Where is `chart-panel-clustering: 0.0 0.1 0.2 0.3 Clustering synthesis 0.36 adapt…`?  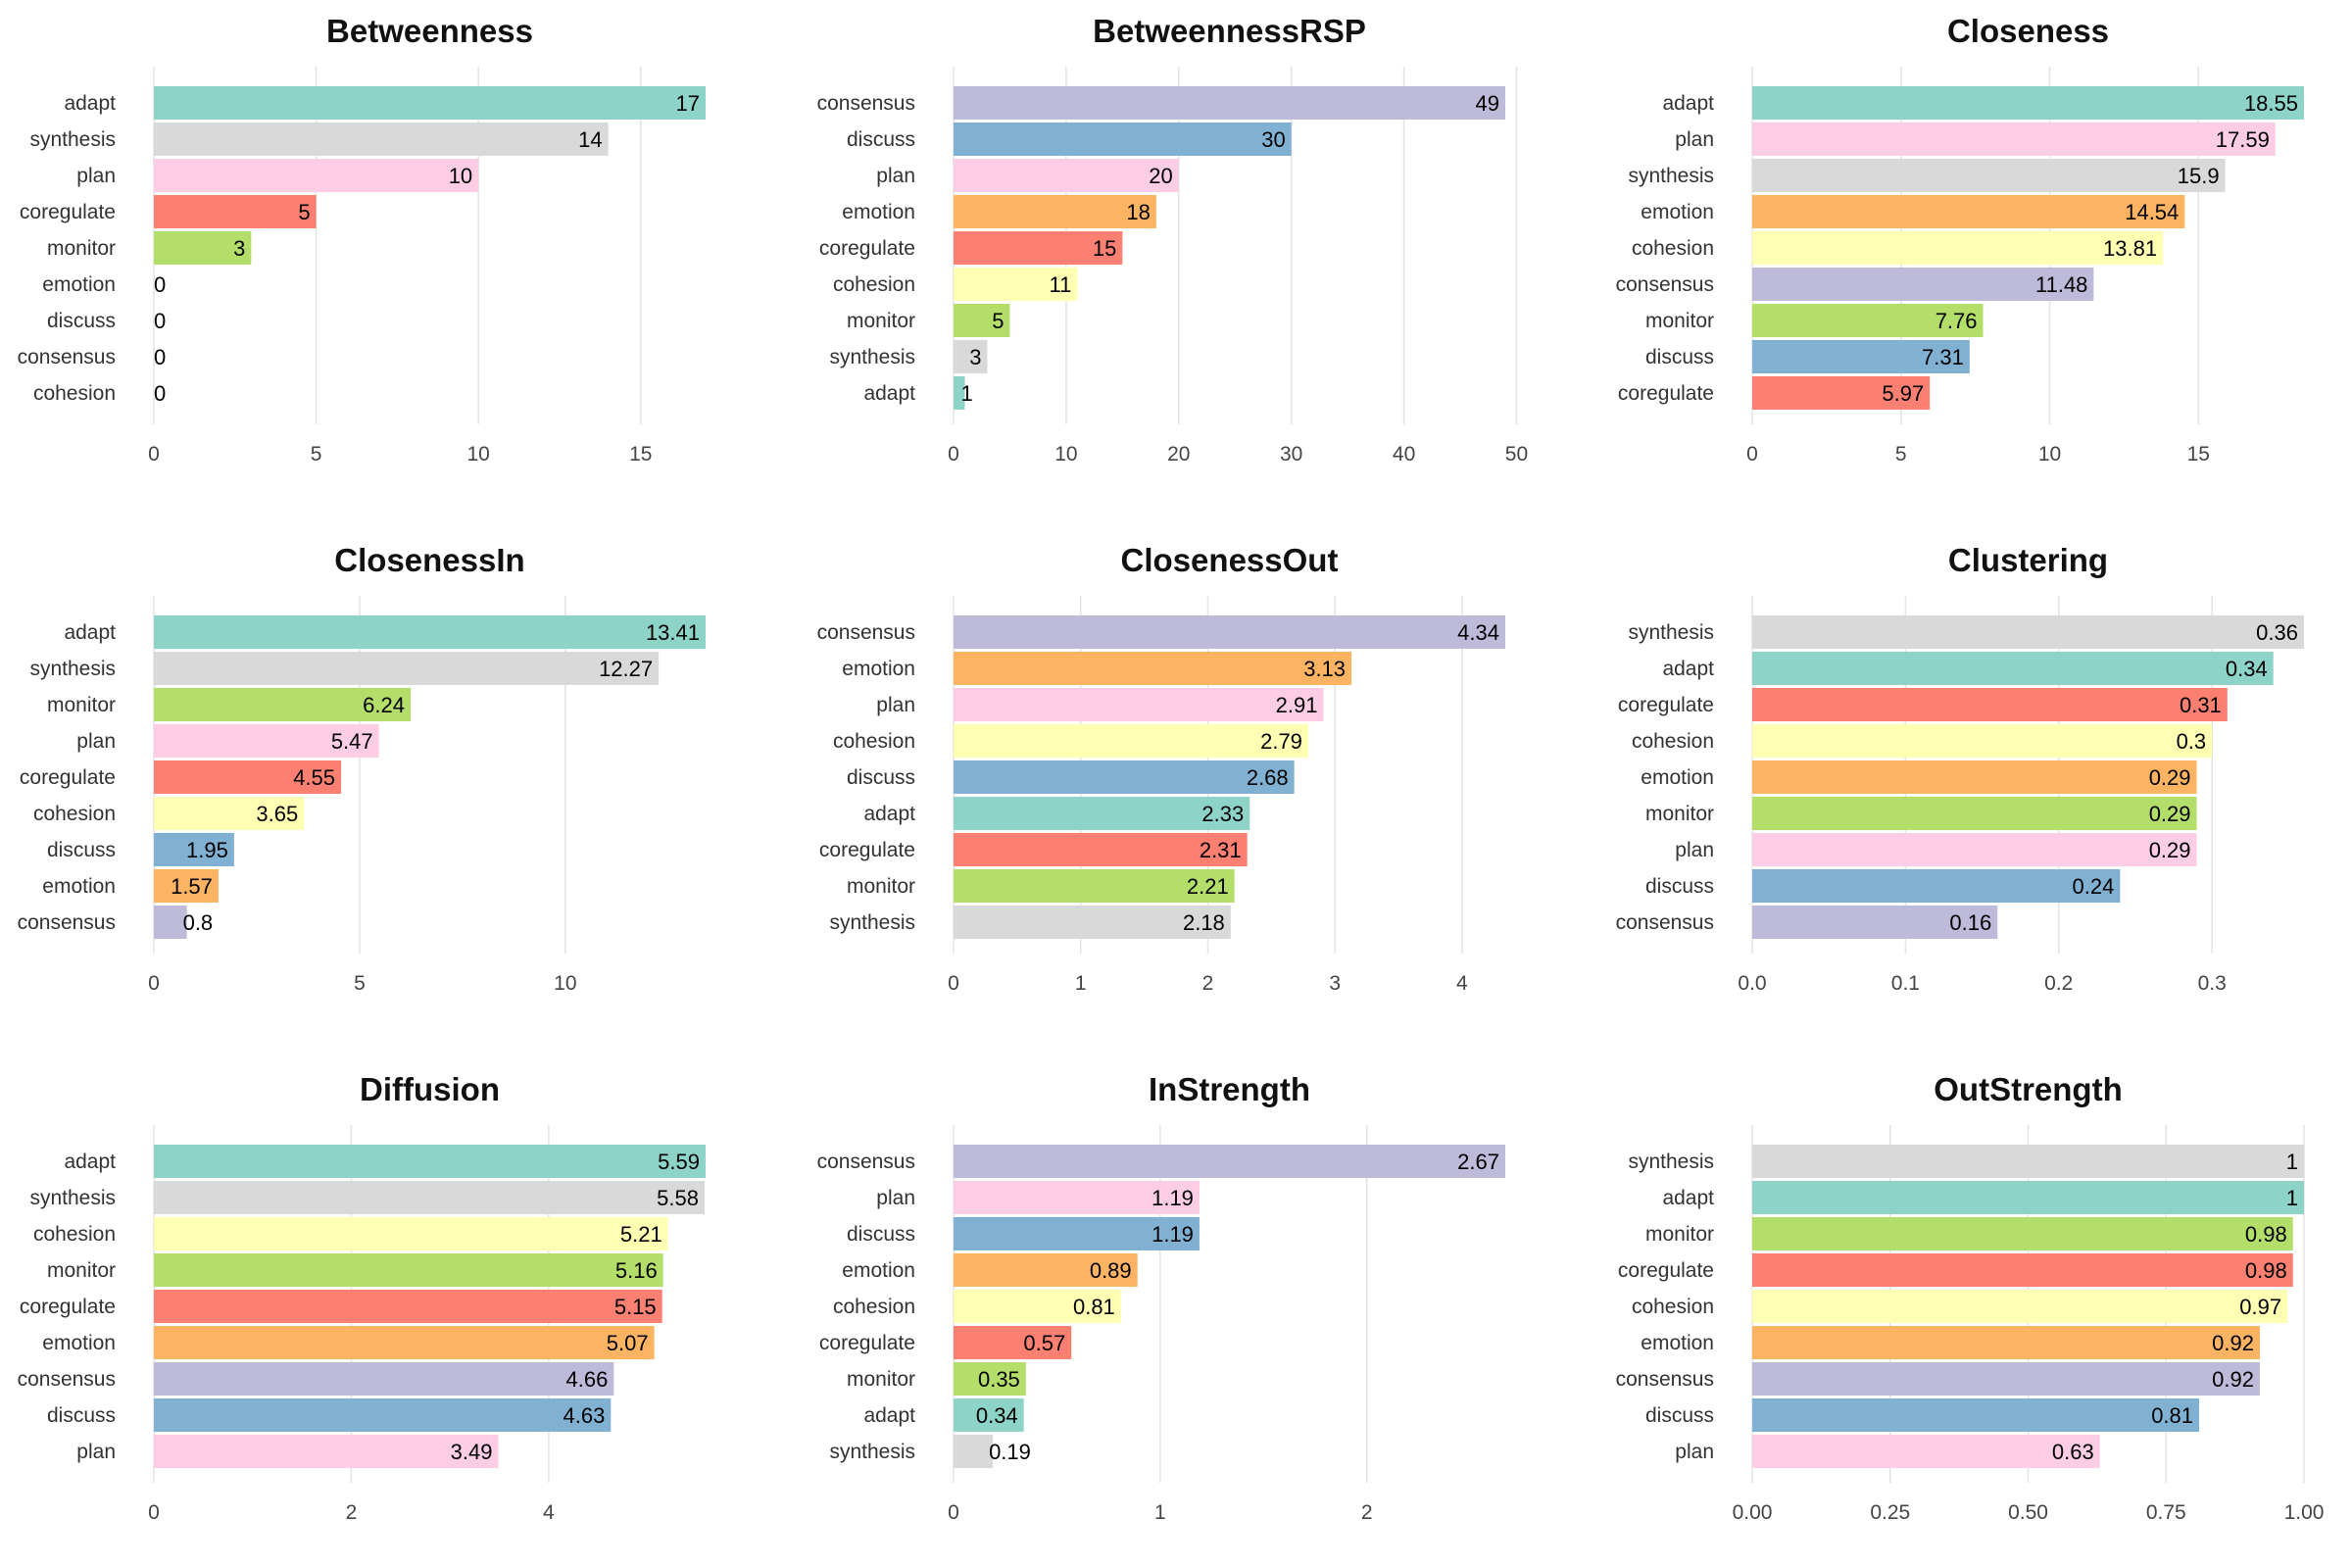
chart-panel-clustering: 0.0 0.1 0.2 0.3 Clustering synthesis 0.36 adapt… is located at coordinates (1960, 768).